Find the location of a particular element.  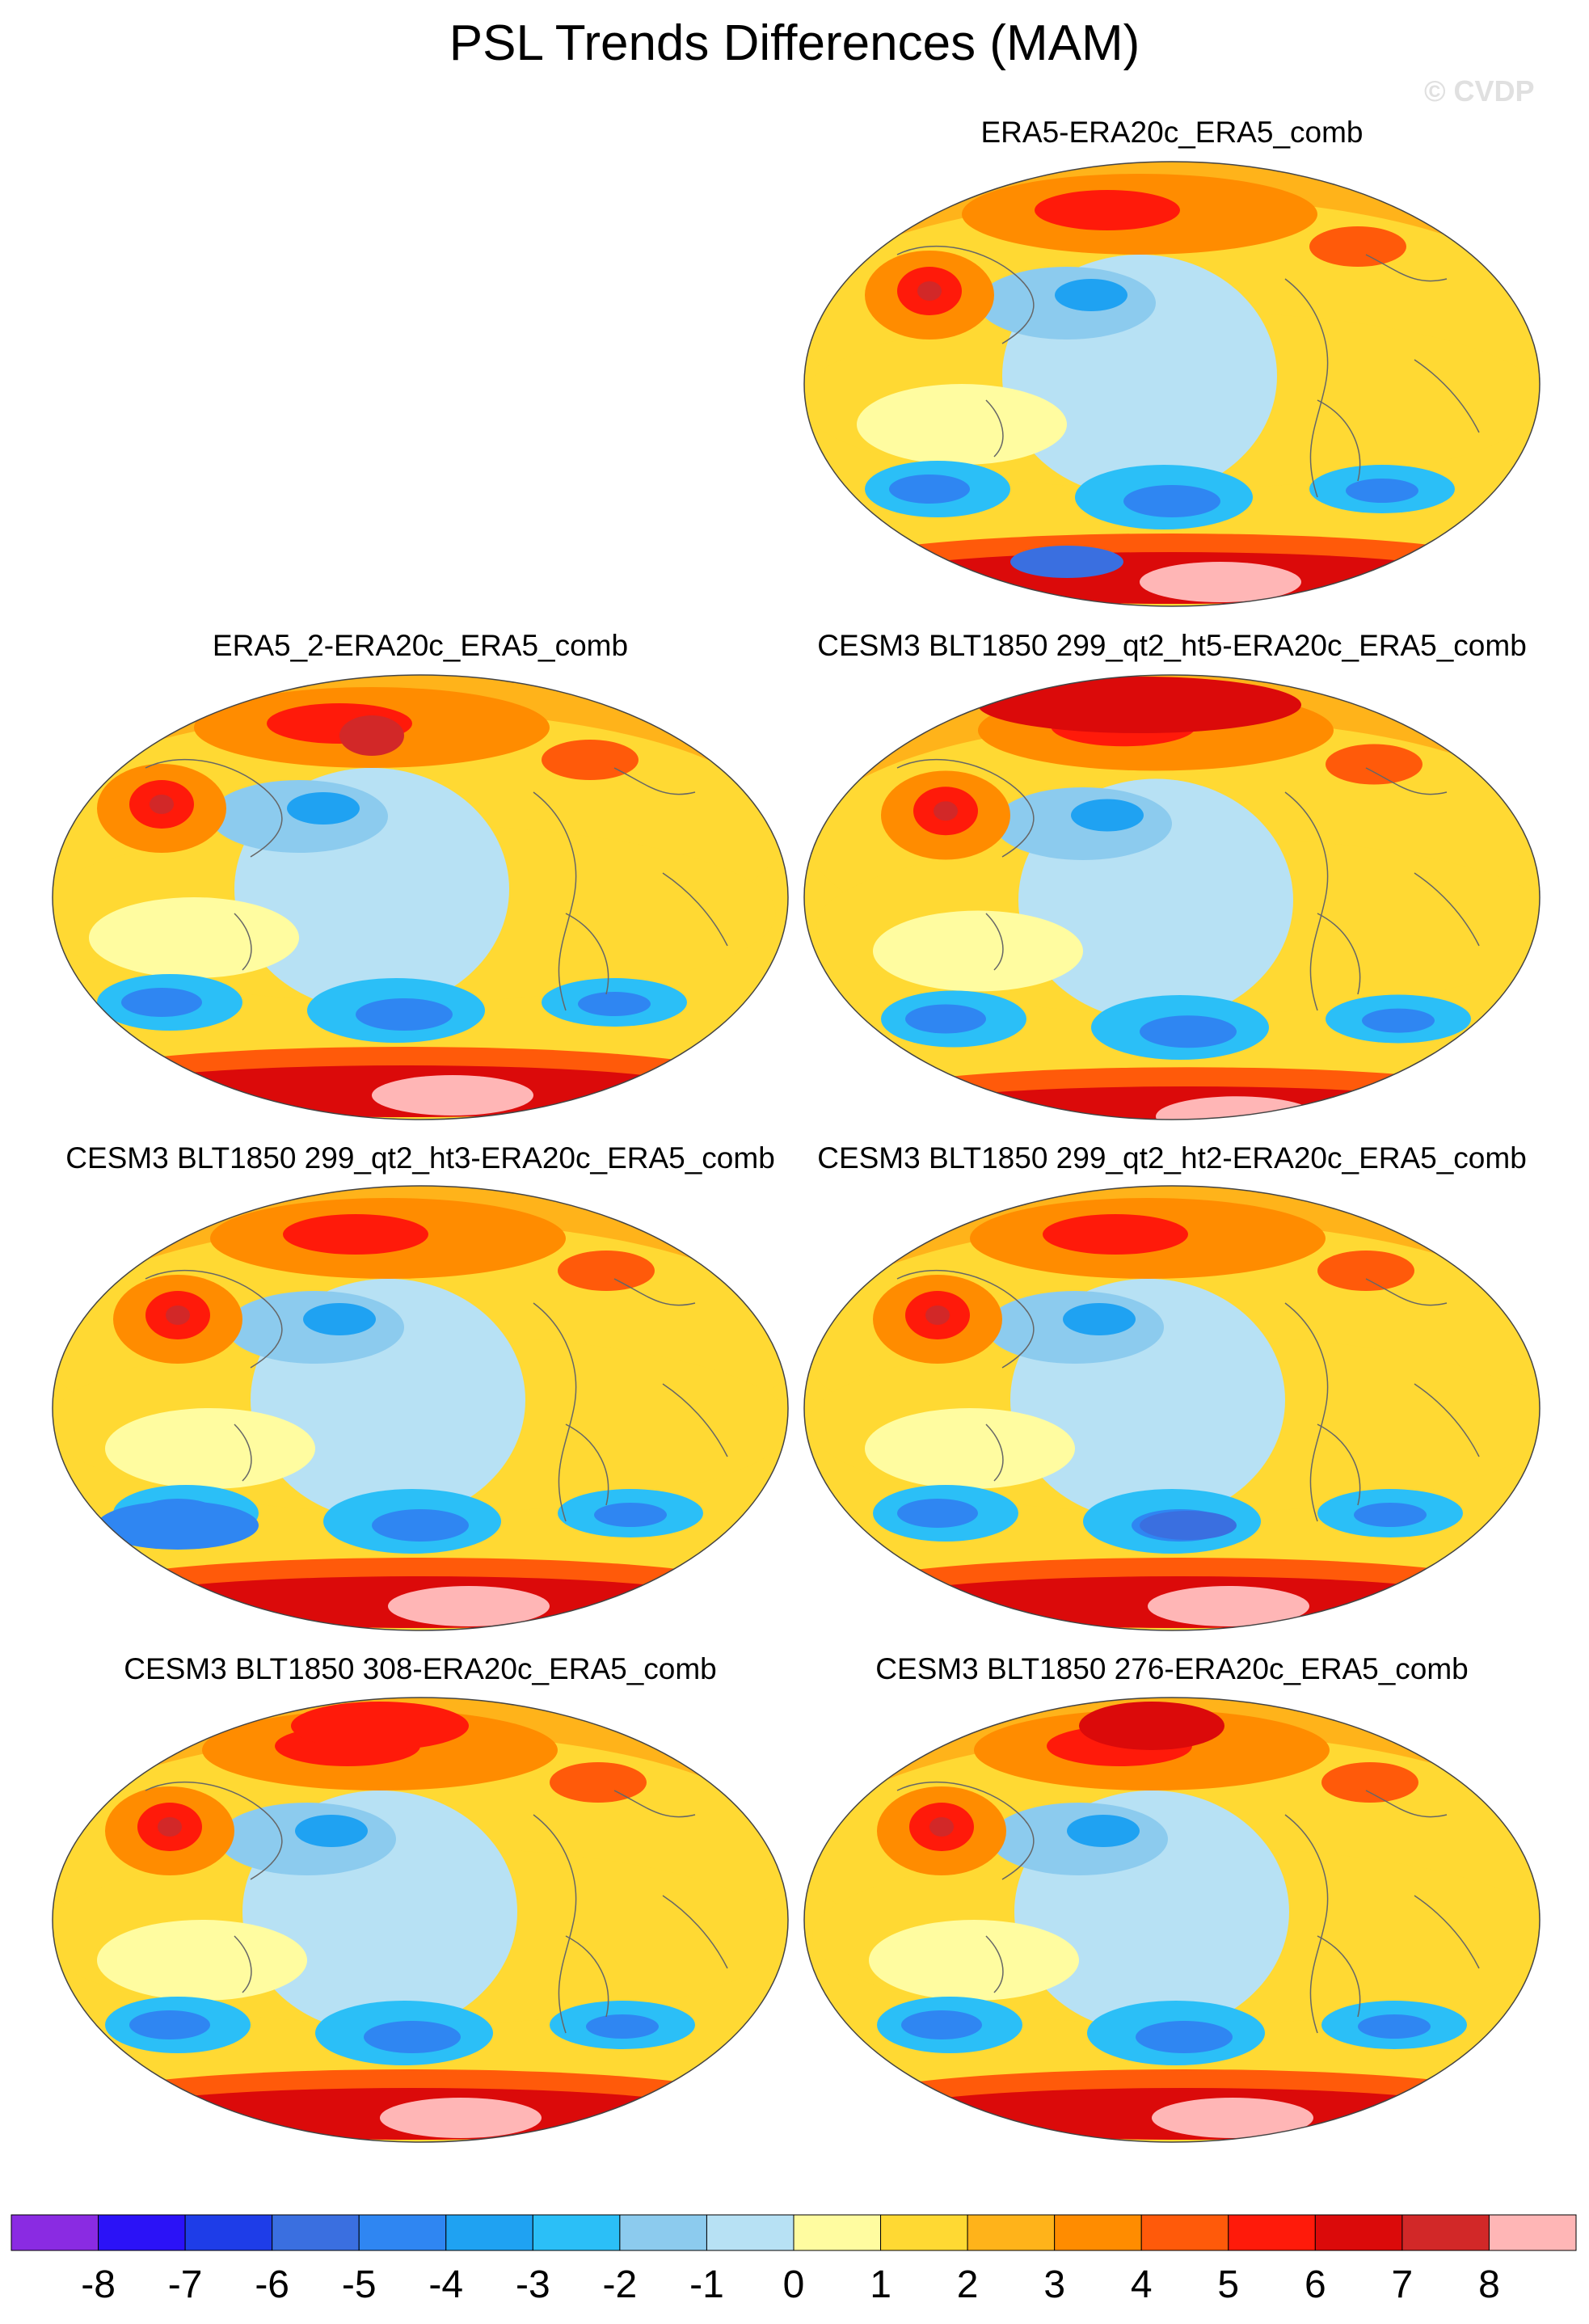

colorbar-tick-label: -5 is located at coordinates (359, 2284).